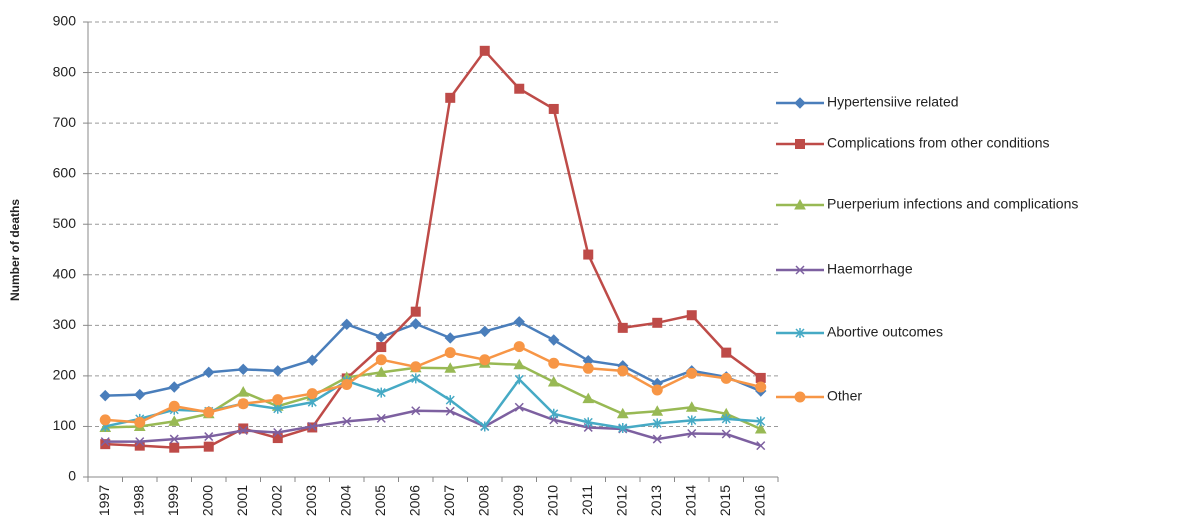 This screenshot has height=530, width=1180. Describe the element at coordinates (621, 500) in the screenshot. I see `x-tick-label: 2012` at that location.